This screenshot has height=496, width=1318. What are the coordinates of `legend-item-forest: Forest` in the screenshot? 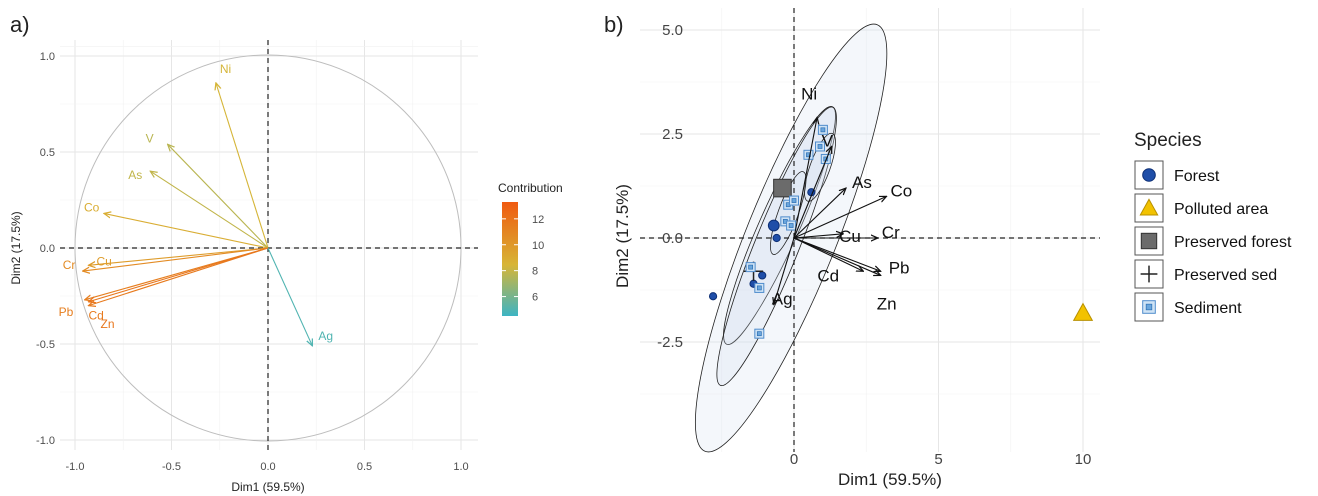 It's located at (1177, 175).